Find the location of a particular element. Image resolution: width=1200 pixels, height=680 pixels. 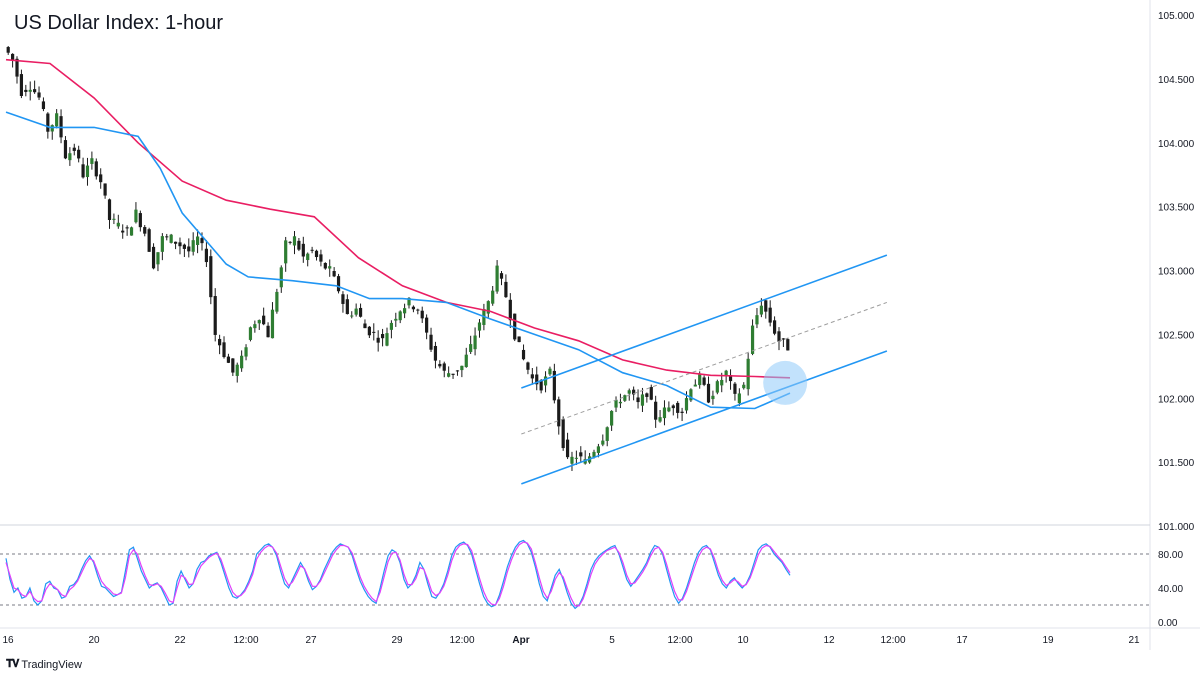

stochastic-d-line is located at coordinates (398, 574).